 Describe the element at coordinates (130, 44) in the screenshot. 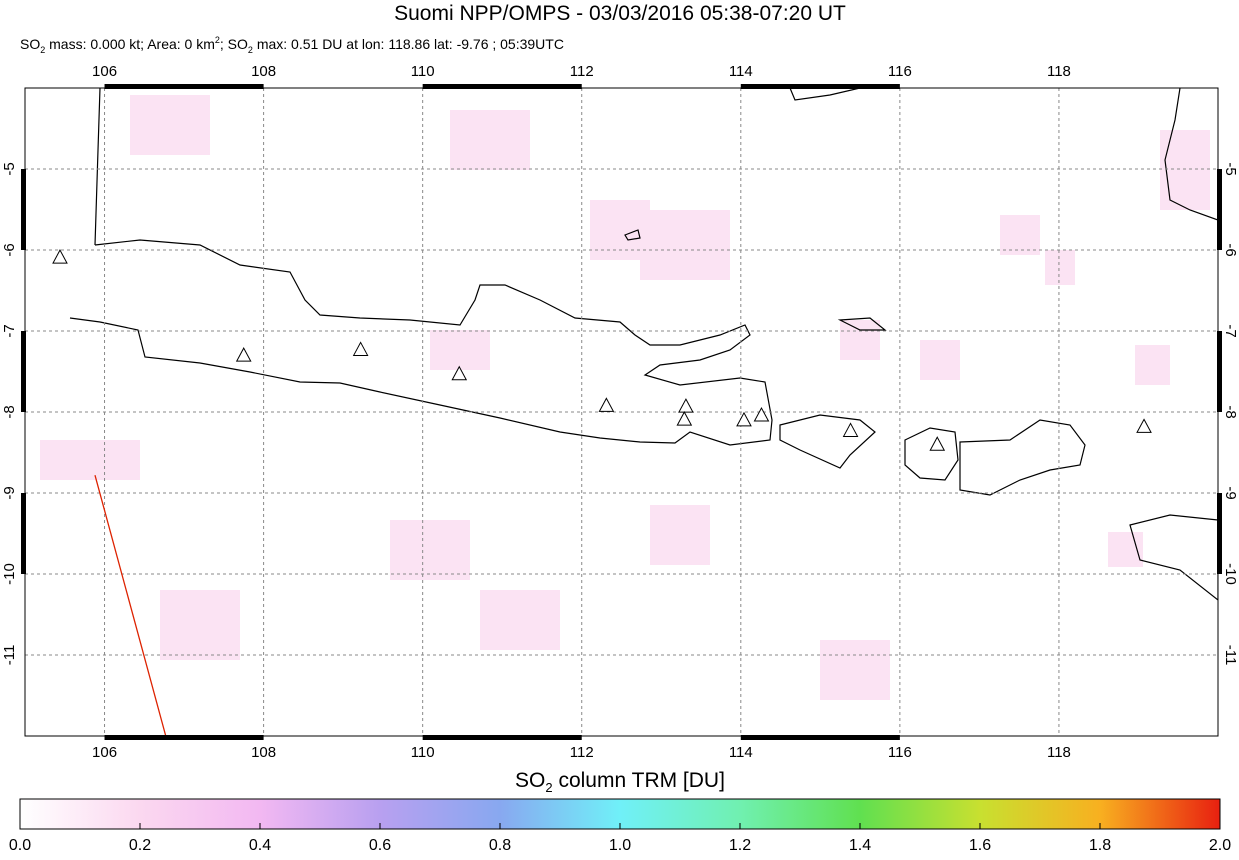

I see `subtitle-part: mass: 0.000 kt; Area: 0 km` at that location.